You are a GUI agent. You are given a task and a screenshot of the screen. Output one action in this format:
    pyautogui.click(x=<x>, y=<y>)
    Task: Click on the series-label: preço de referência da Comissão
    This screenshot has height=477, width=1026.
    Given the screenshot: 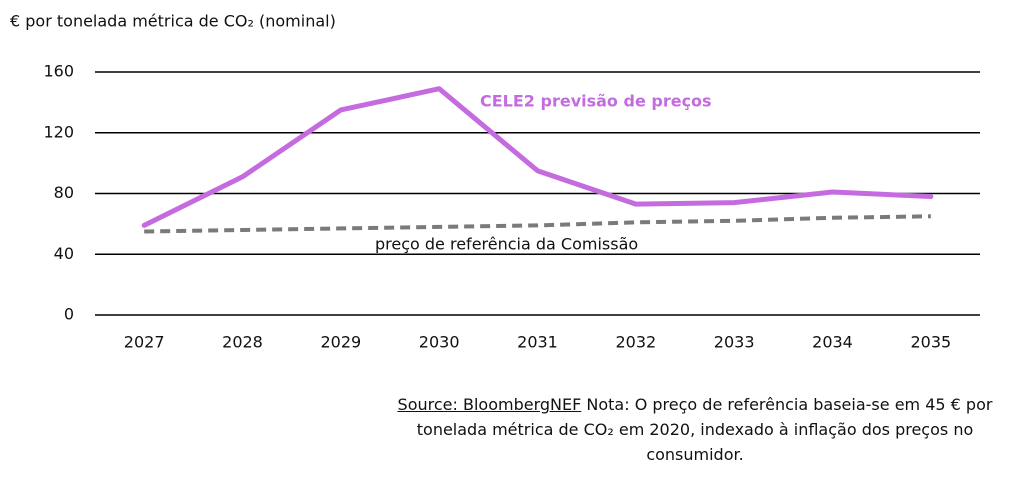 What is the action you would take?
    pyautogui.click(x=506, y=244)
    